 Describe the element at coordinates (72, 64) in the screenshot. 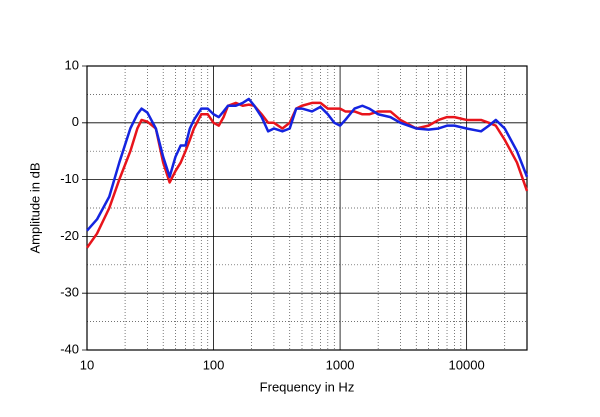

I see `y-tick-label: 10` at that location.